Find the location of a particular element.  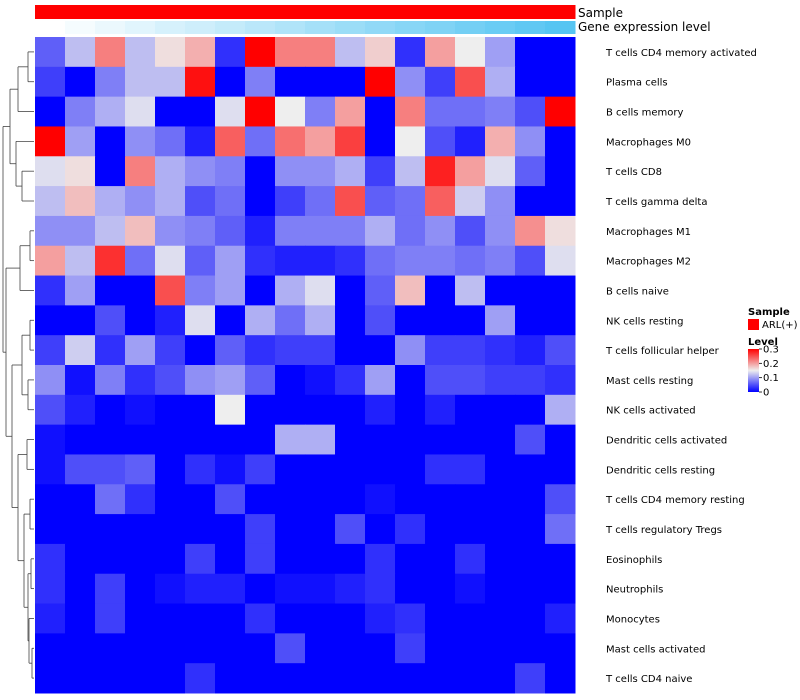

row-label: T cells regulatory Tregs is located at coordinates (663, 530).